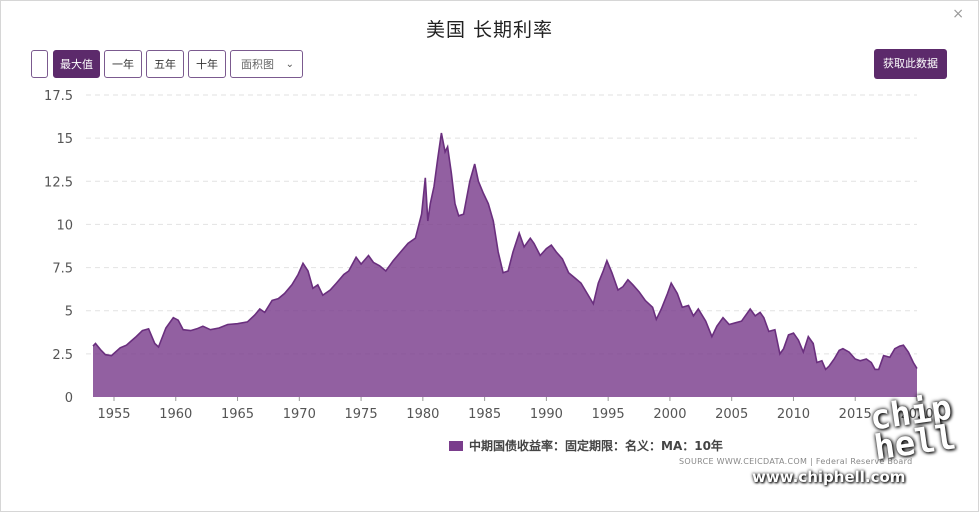 Image resolution: width=979 pixels, height=512 pixels. What do you see at coordinates (257, 64) in the screenshot?
I see `chart-type-label: 面积图` at bounding box center [257, 64].